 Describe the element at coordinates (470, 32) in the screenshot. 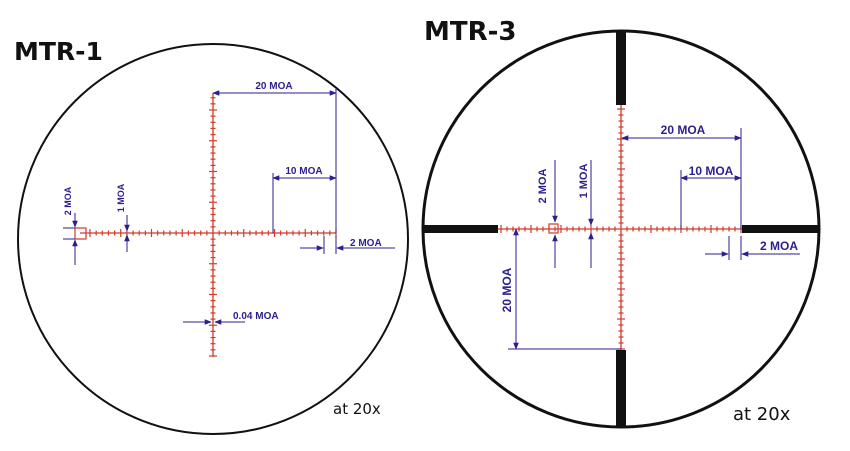

I see `mtr3-title: MTR-3` at that location.